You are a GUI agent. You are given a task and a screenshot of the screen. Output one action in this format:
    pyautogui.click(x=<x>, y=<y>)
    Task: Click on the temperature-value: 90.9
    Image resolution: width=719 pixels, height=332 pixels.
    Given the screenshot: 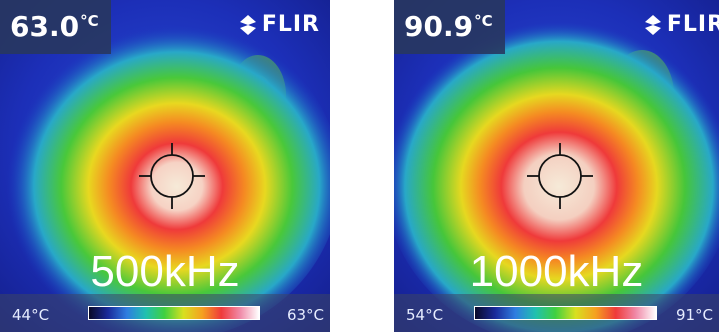 What is the action you would take?
    pyautogui.click(x=439, y=26)
    